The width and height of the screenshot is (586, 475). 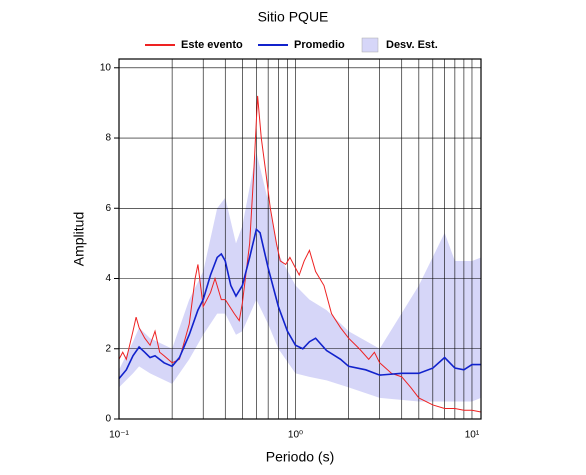 What do you see at coordinates (108, 208) in the screenshot?
I see `y-tick-label: 6` at bounding box center [108, 208].